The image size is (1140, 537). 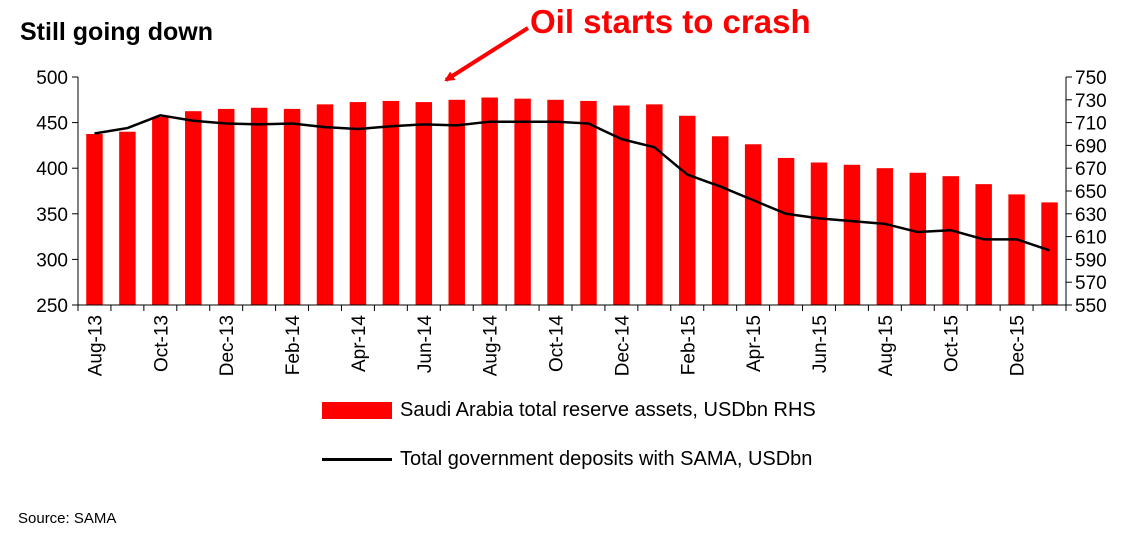 What do you see at coordinates (1018, 345) in the screenshot?
I see `x-tick-label: Dec-15` at bounding box center [1018, 345].